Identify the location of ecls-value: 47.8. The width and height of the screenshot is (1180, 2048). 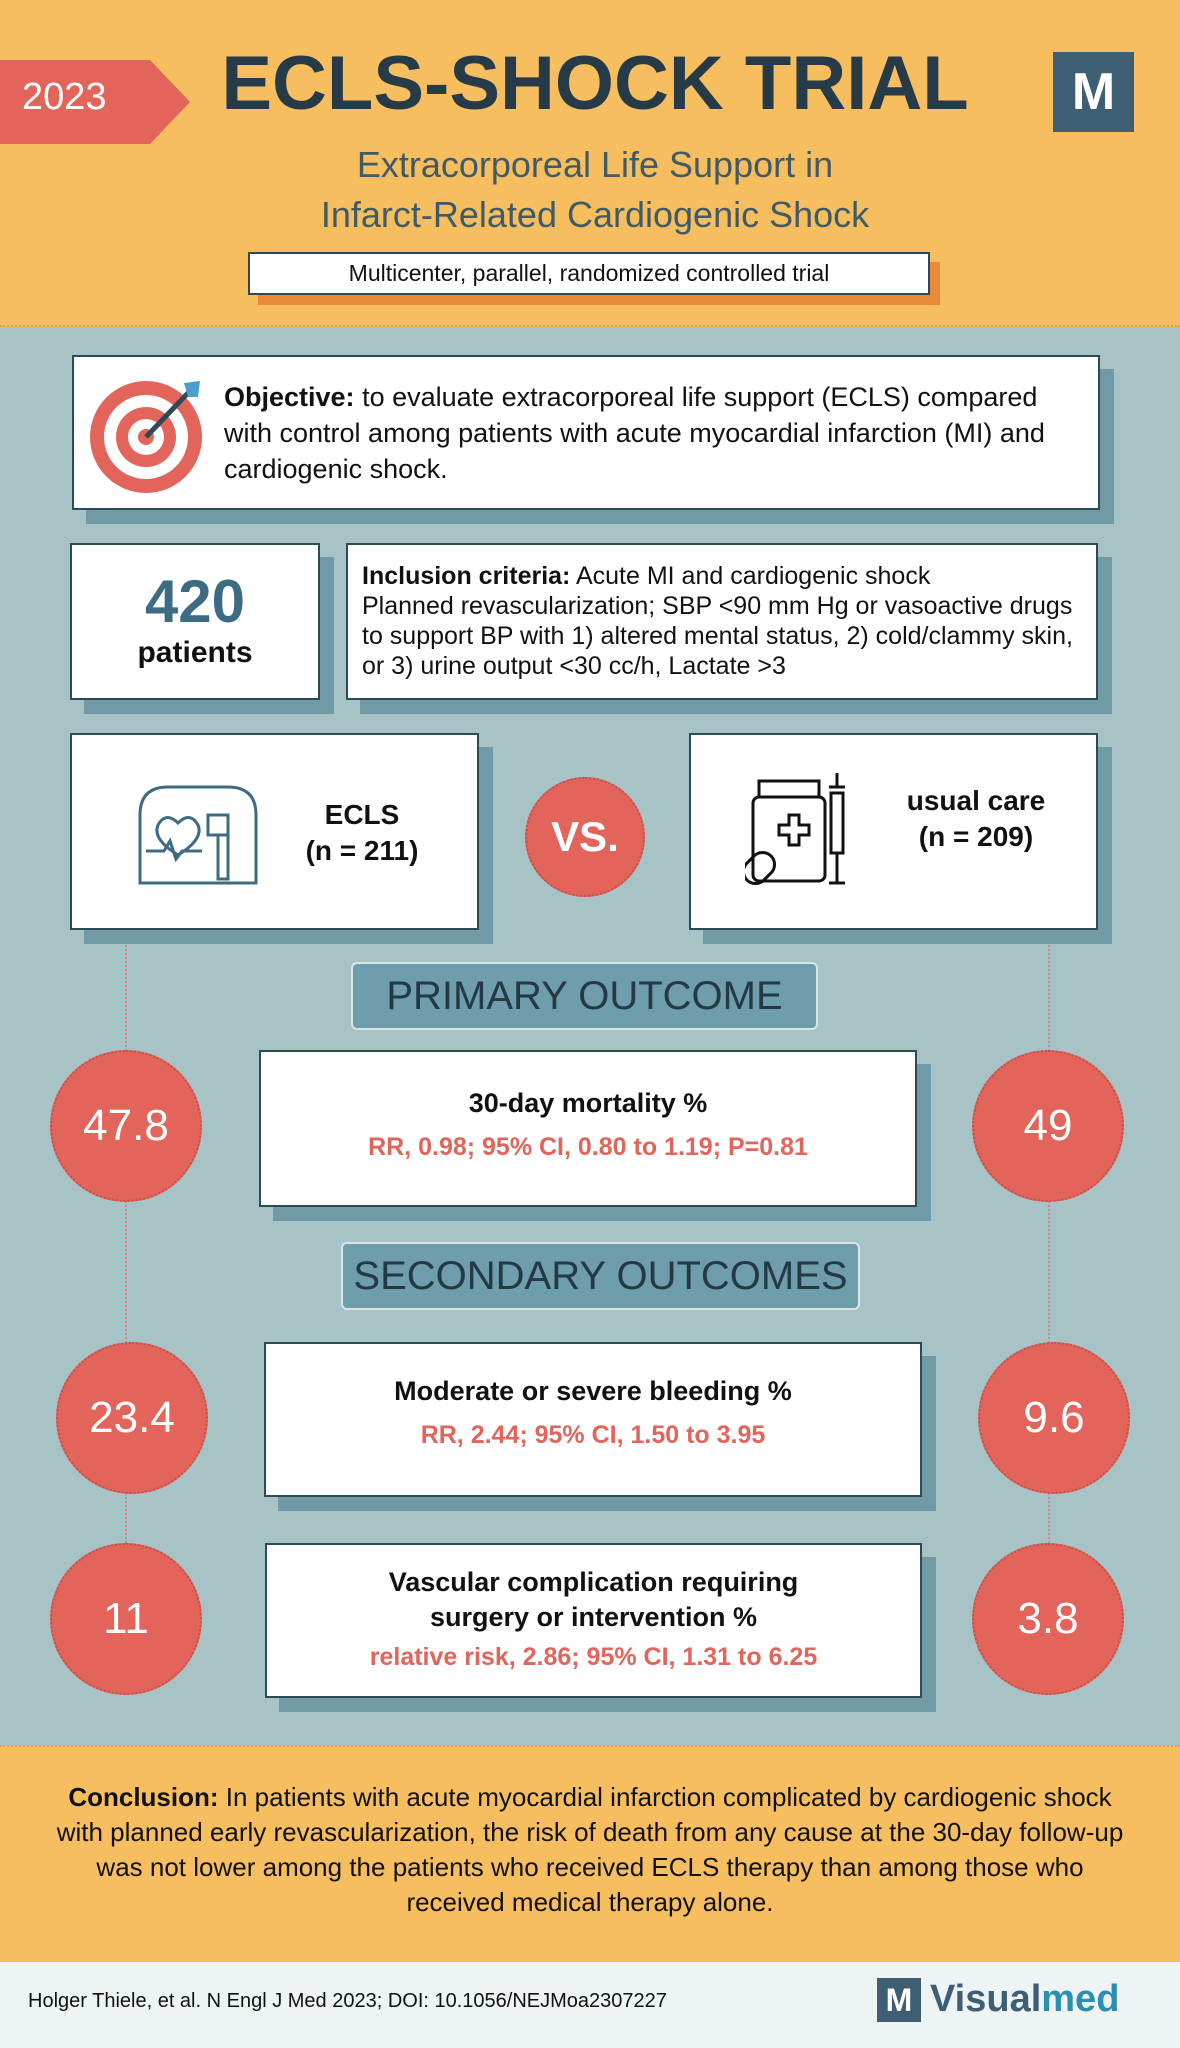
(126, 1126).